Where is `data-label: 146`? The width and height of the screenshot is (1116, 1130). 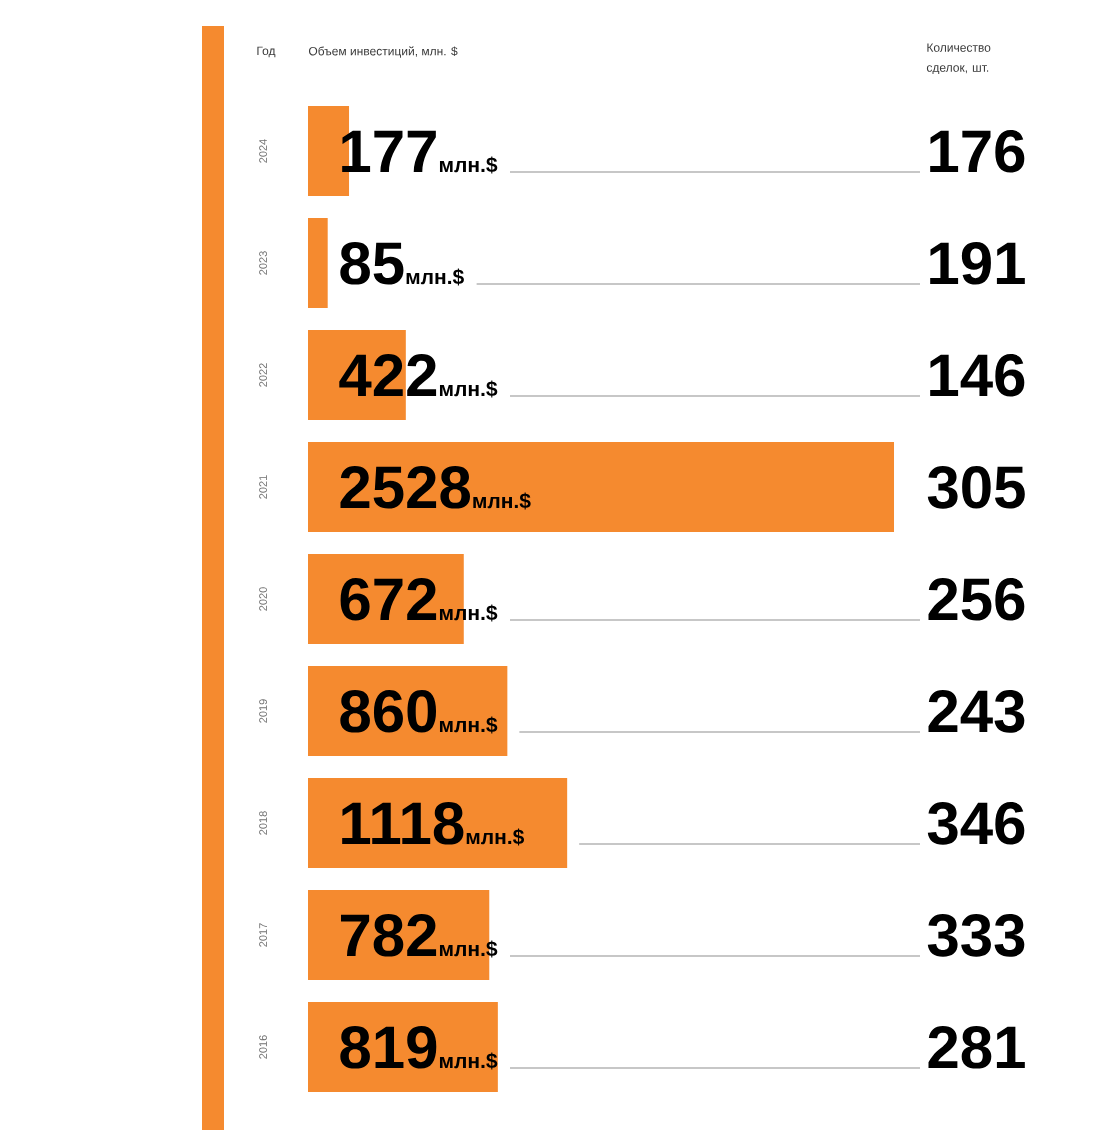 data-label: 146 is located at coordinates (977, 375).